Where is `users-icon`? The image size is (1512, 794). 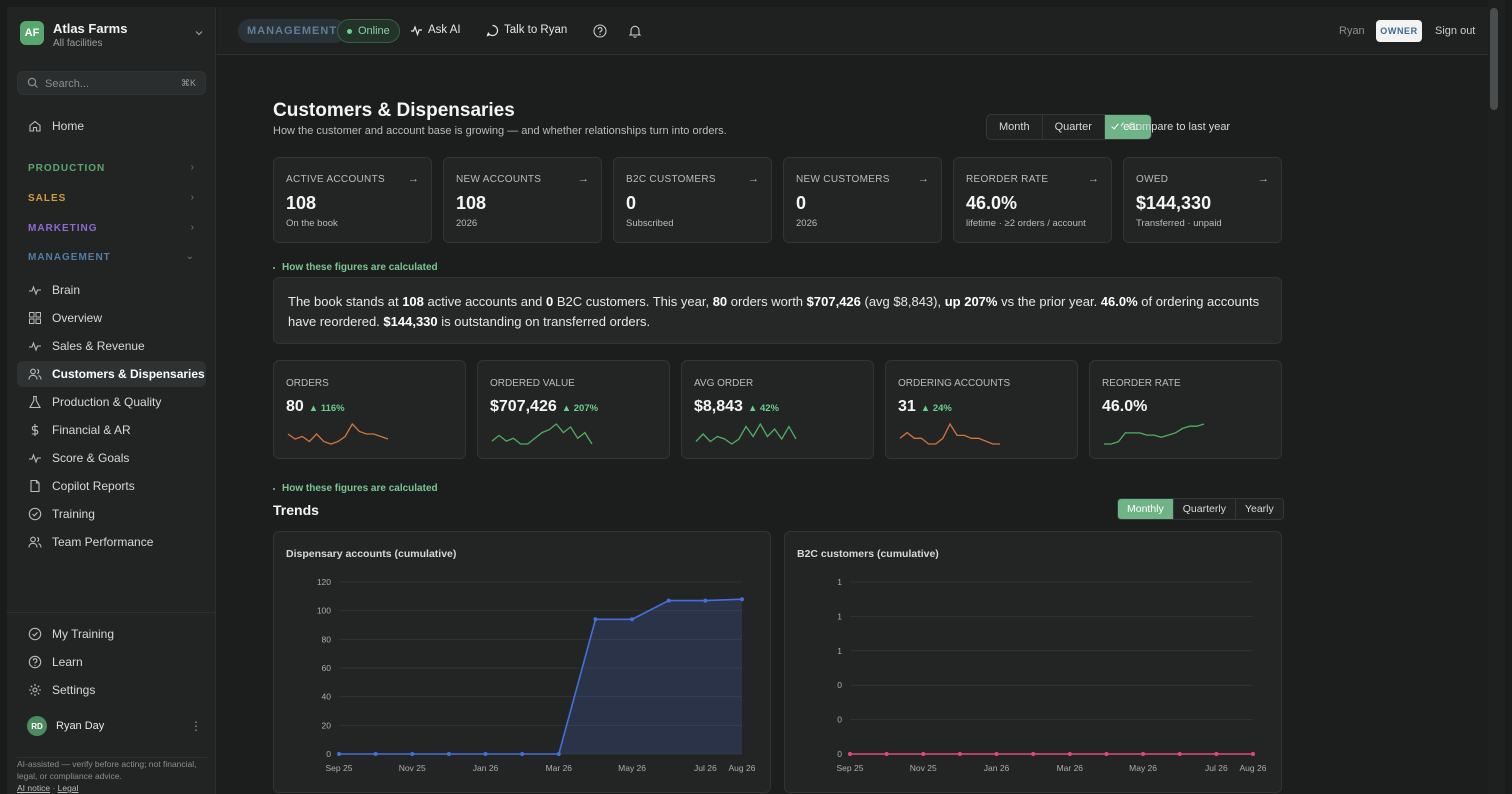
users-icon is located at coordinates (35, 374).